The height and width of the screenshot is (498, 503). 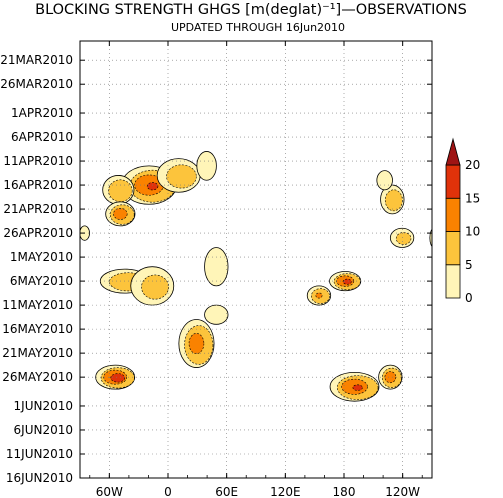 What do you see at coordinates (41, 281) in the screenshot?
I see `y-tick-label: 6MAY2010` at bounding box center [41, 281].